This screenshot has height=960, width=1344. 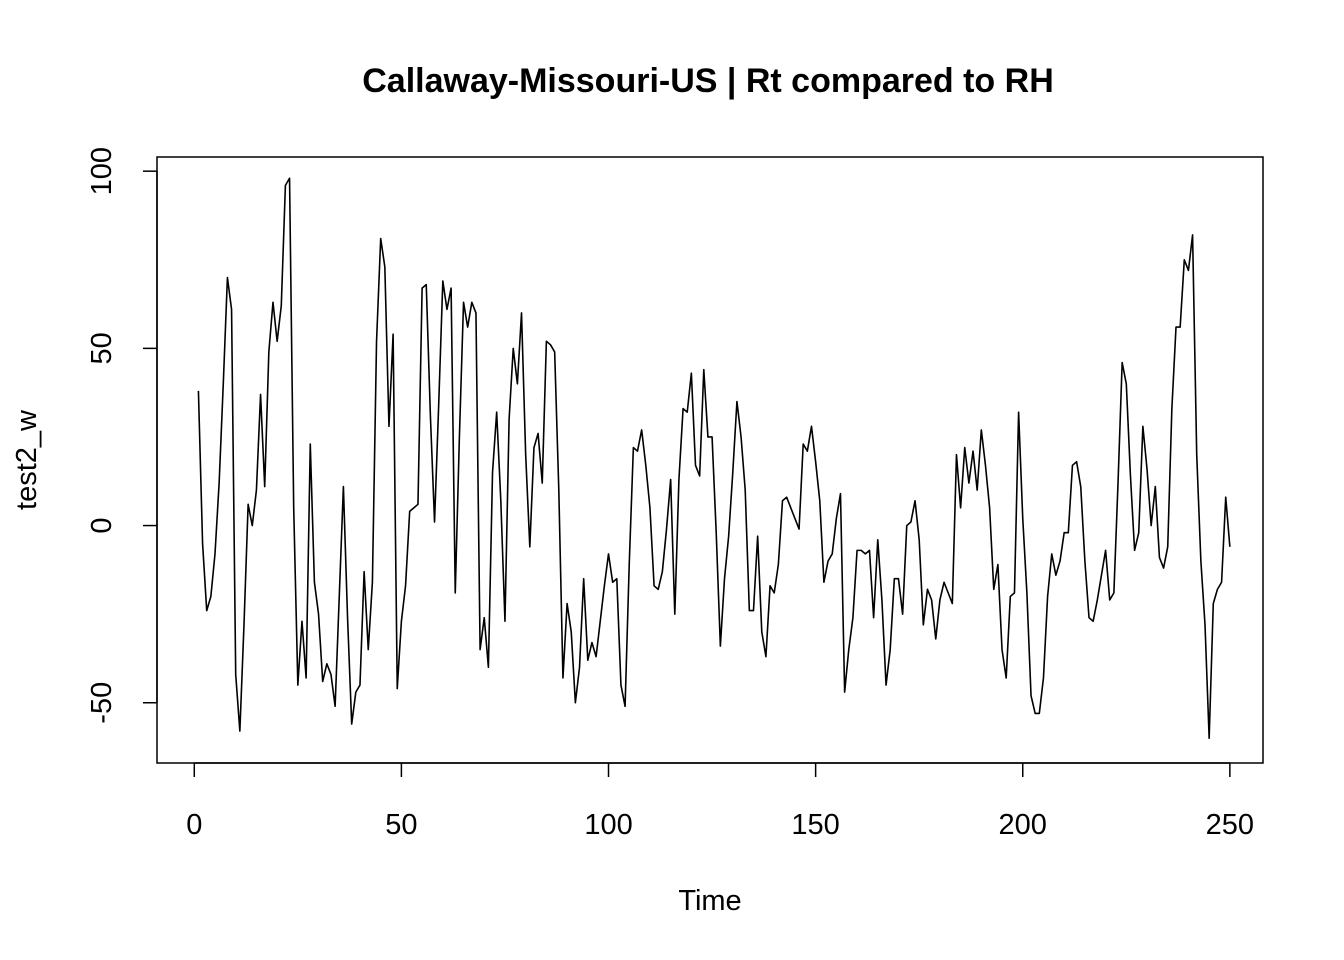 I want to click on x-axis-label: Time, so click(x=709, y=901).